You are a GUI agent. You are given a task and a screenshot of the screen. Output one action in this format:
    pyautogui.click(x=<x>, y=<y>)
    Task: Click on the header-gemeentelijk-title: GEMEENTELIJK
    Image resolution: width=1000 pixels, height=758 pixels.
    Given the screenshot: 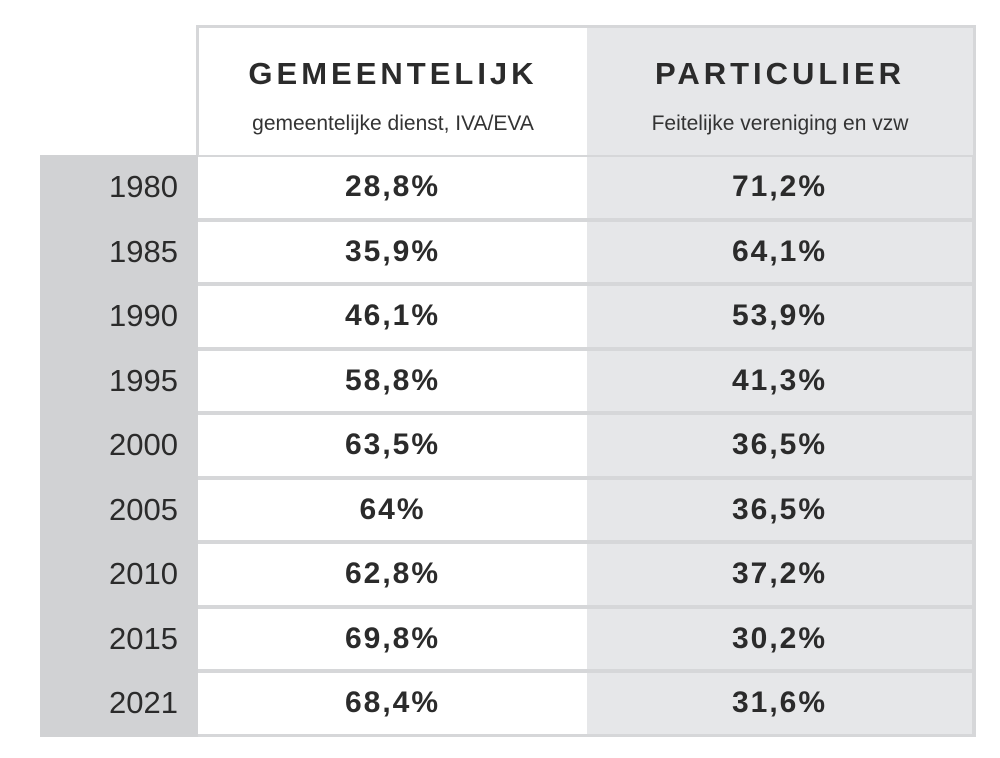 What is the action you would take?
    pyautogui.click(x=393, y=73)
    